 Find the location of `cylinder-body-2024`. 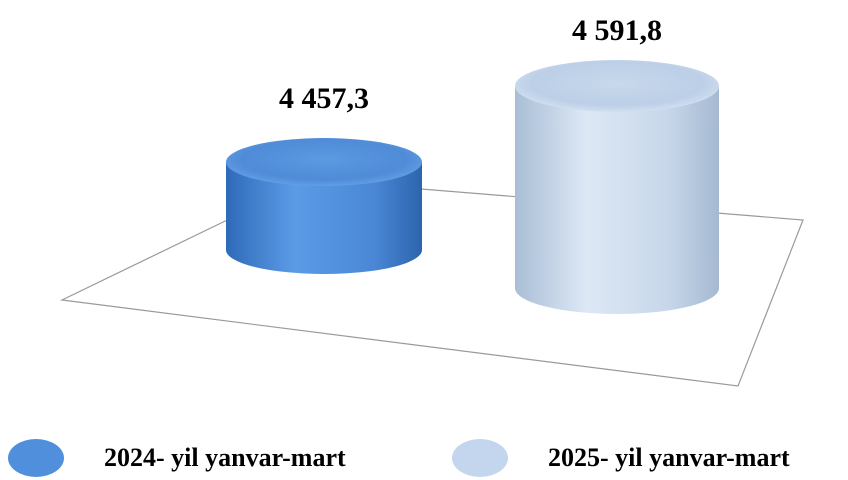

cylinder-body-2024 is located at coordinates (324, 218).